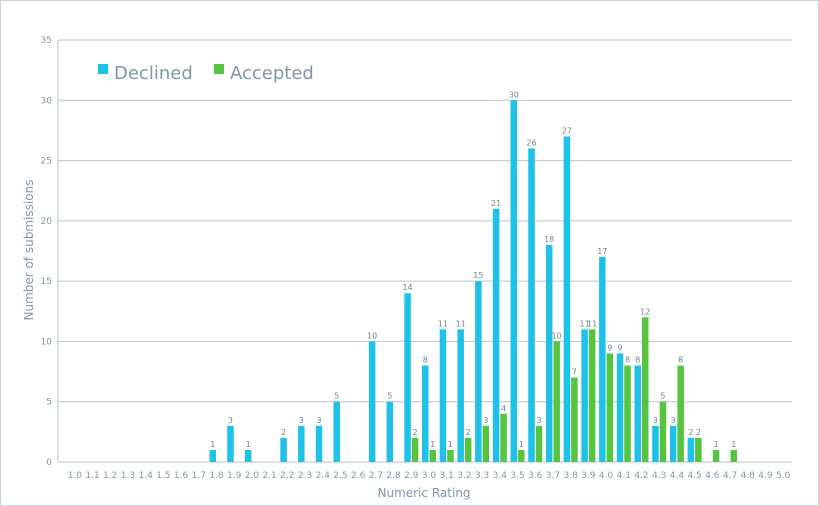 The image size is (819, 506). I want to click on x-tick-label: 2.3, so click(305, 476).